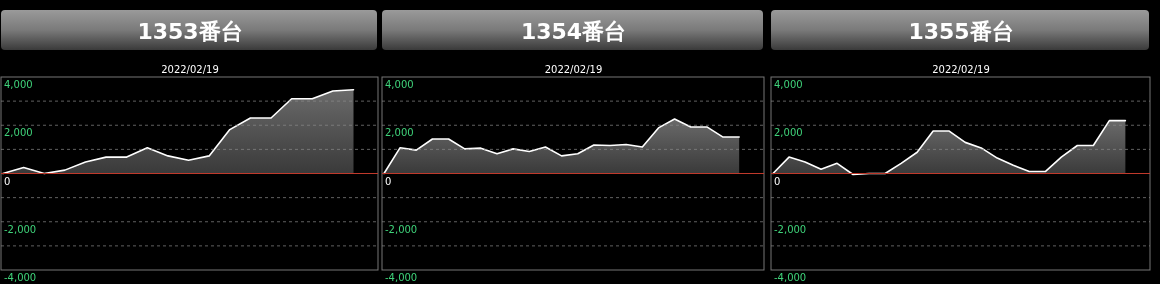 The height and width of the screenshot is (284, 1160). Describe the element at coordinates (190, 31) in the screenshot. I see `chart-title: 1353番台` at that location.